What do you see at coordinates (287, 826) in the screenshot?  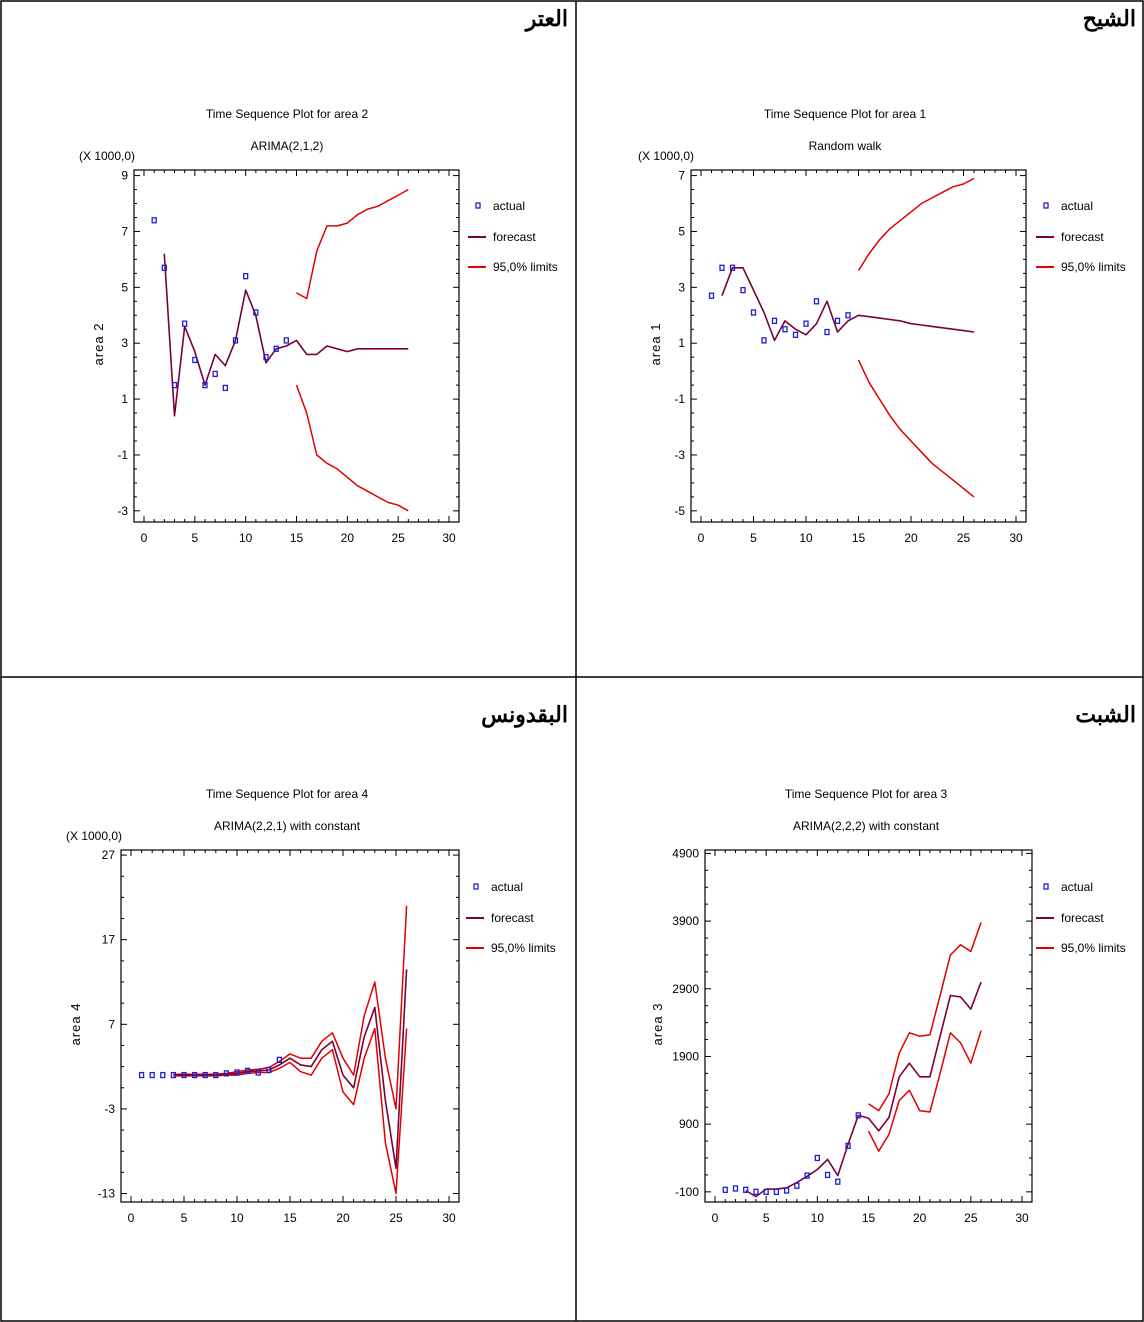 I see `chart-subtitle: ARIMA(2,2,1) with constant` at bounding box center [287, 826].